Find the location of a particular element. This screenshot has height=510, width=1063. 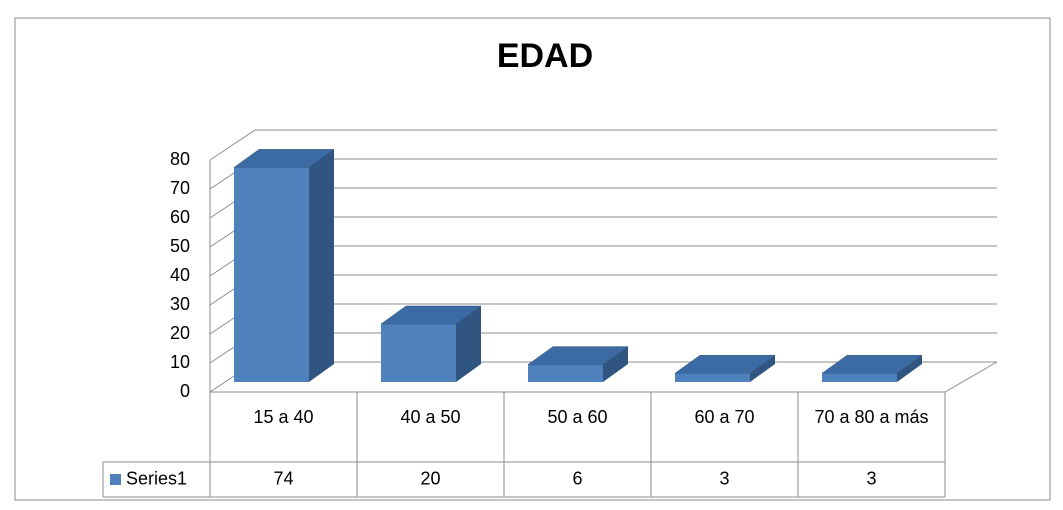

chart-title: EDAD is located at coordinates (545, 56).